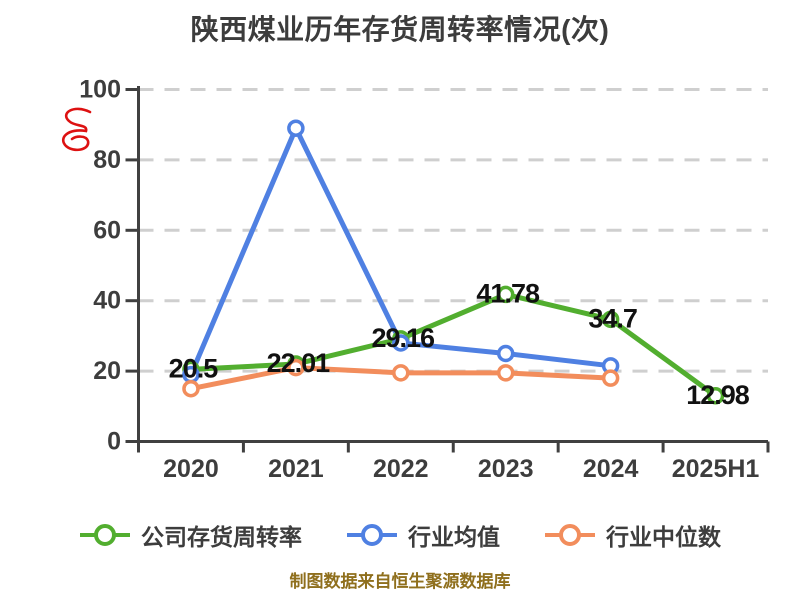 This screenshot has height=600, width=800. What do you see at coordinates (400, 29) in the screenshot?
I see `chart-title: 陕西煤业历年存货周转率情况(次)` at bounding box center [400, 29].